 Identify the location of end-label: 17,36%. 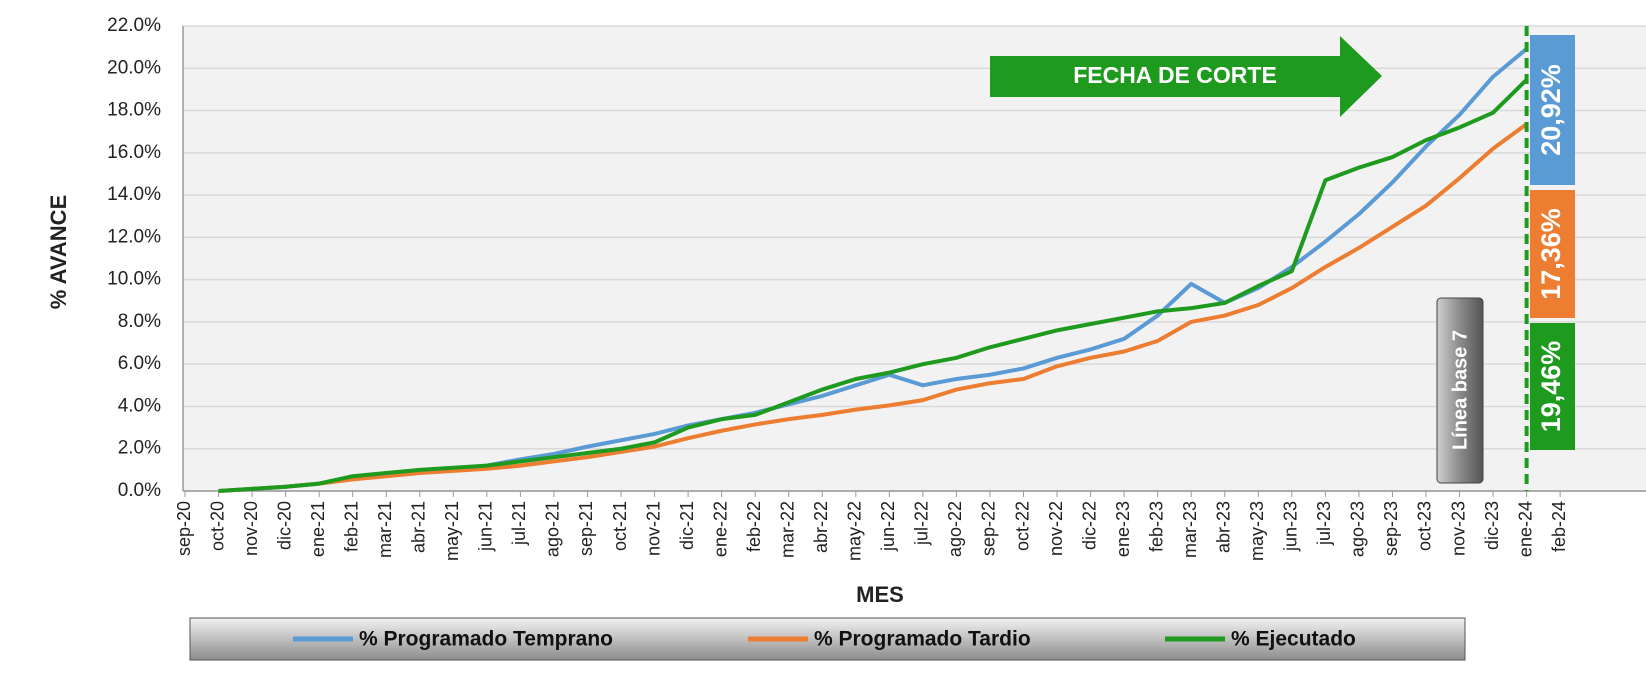
(1551, 254).